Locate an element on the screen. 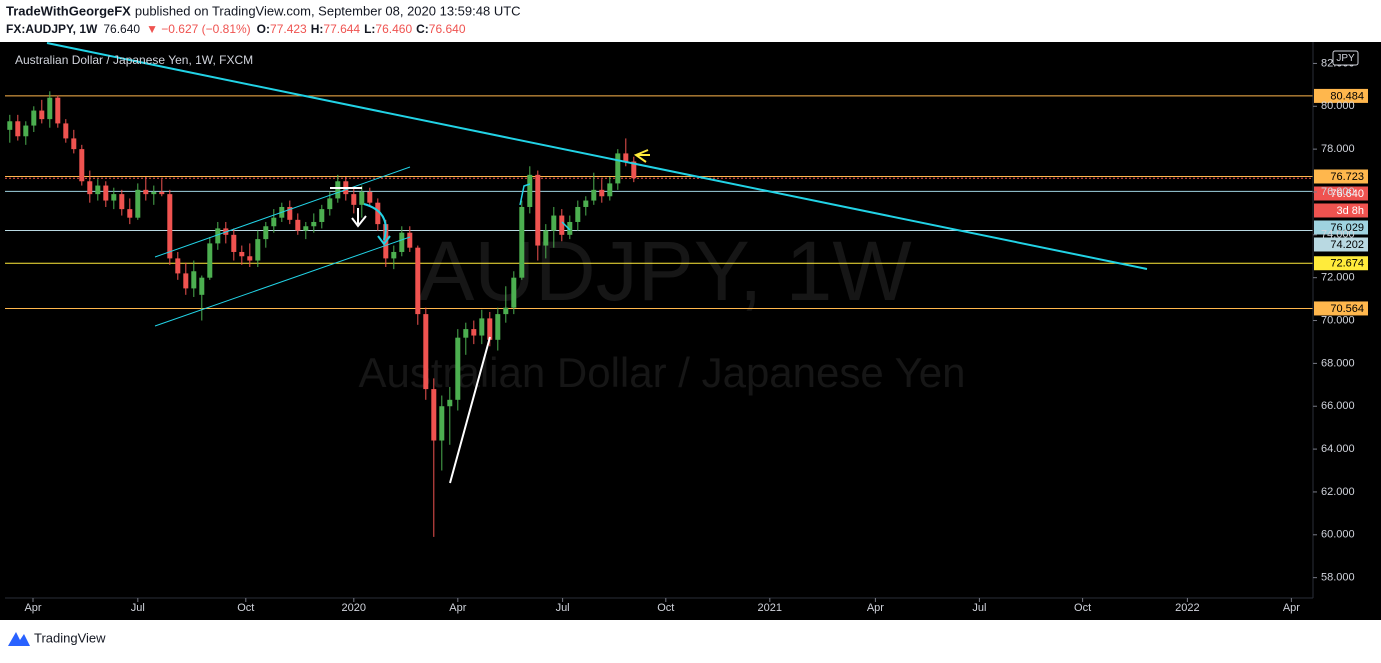 Image resolution: width=1381 pixels, height=663 pixels. y-tick-label: 80.000 is located at coordinates (1338, 106).